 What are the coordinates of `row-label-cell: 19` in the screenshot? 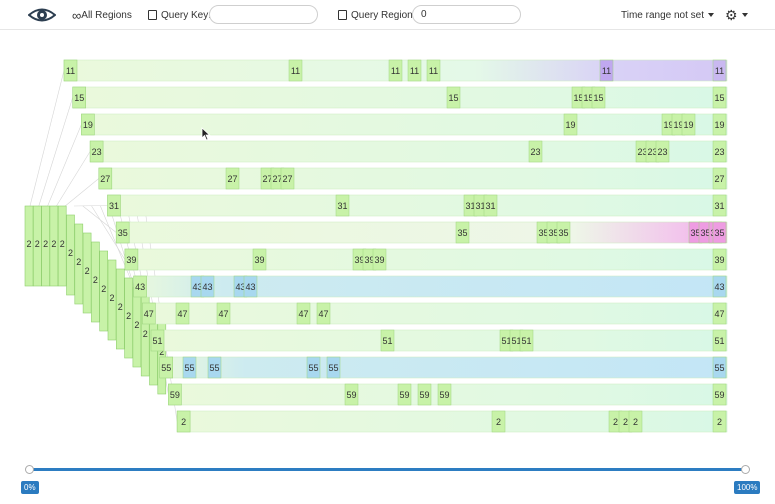 It's located at (88, 124).